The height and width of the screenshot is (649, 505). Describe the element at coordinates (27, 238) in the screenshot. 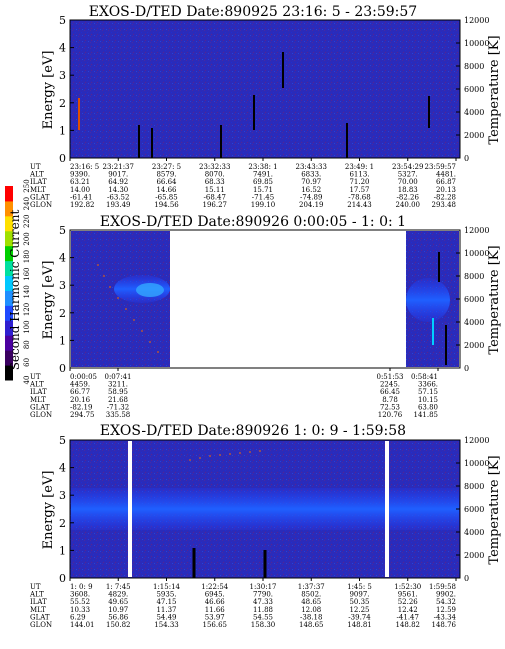

I see `colorbar-tick-label: 200` at that location.